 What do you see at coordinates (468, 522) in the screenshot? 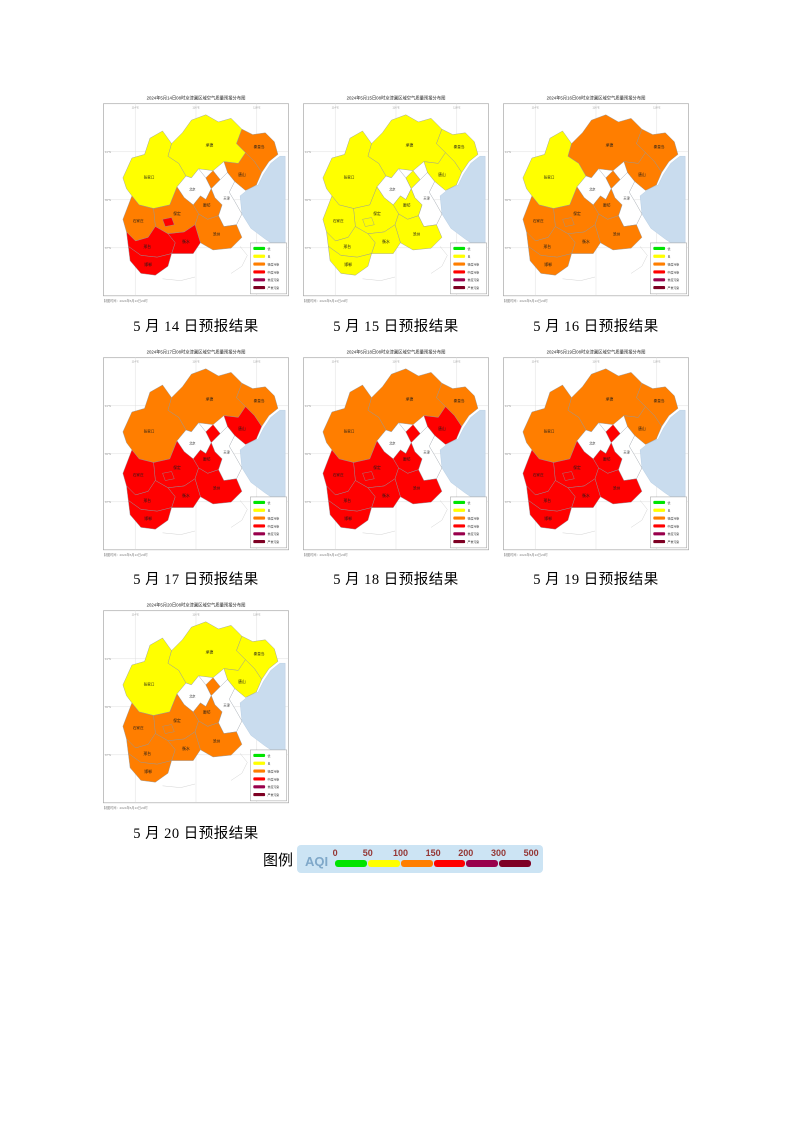
I see `map-inset-legend: 优 良 轻度污染 中度污染 重度污染 严重污染` at bounding box center [468, 522].